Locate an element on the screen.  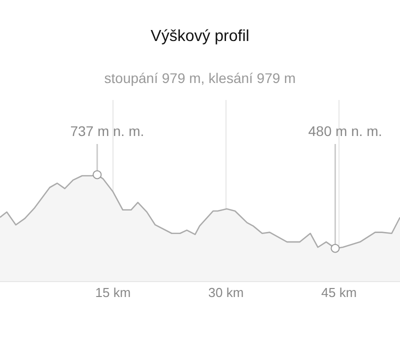
x-tick-label: 45 km is located at coordinates (339, 292).